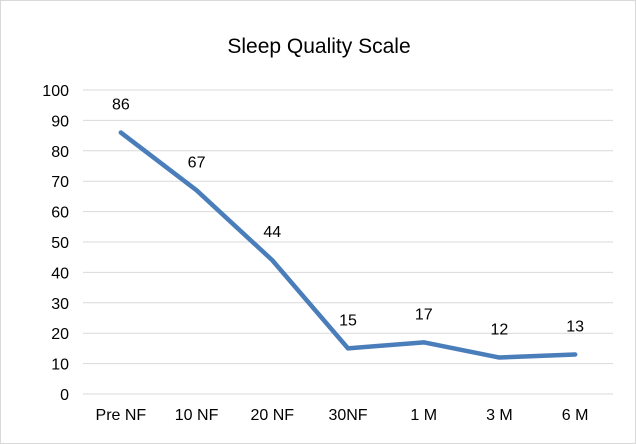 The width and height of the screenshot is (636, 444). What do you see at coordinates (60, 182) in the screenshot?
I see `y-tick-label: 70` at bounding box center [60, 182].